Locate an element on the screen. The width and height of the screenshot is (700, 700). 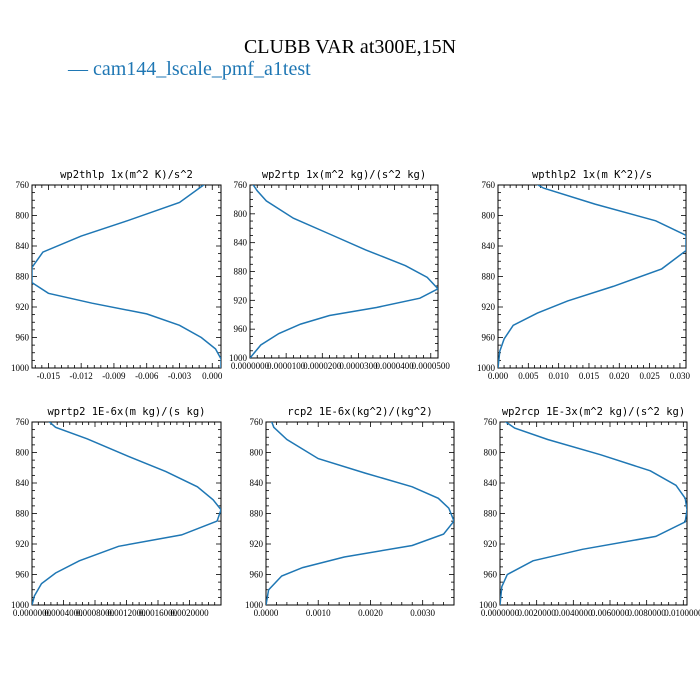
x-tick-label: 0.020 is located at coordinates (619, 376).